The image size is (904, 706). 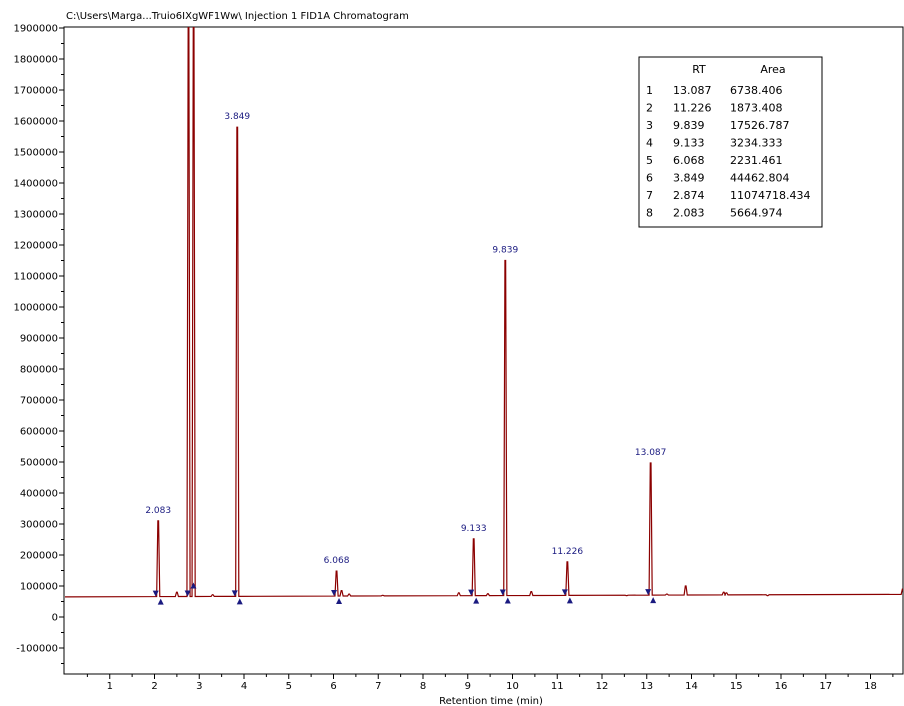 I want to click on peak-label: 9.133, so click(x=474, y=529).